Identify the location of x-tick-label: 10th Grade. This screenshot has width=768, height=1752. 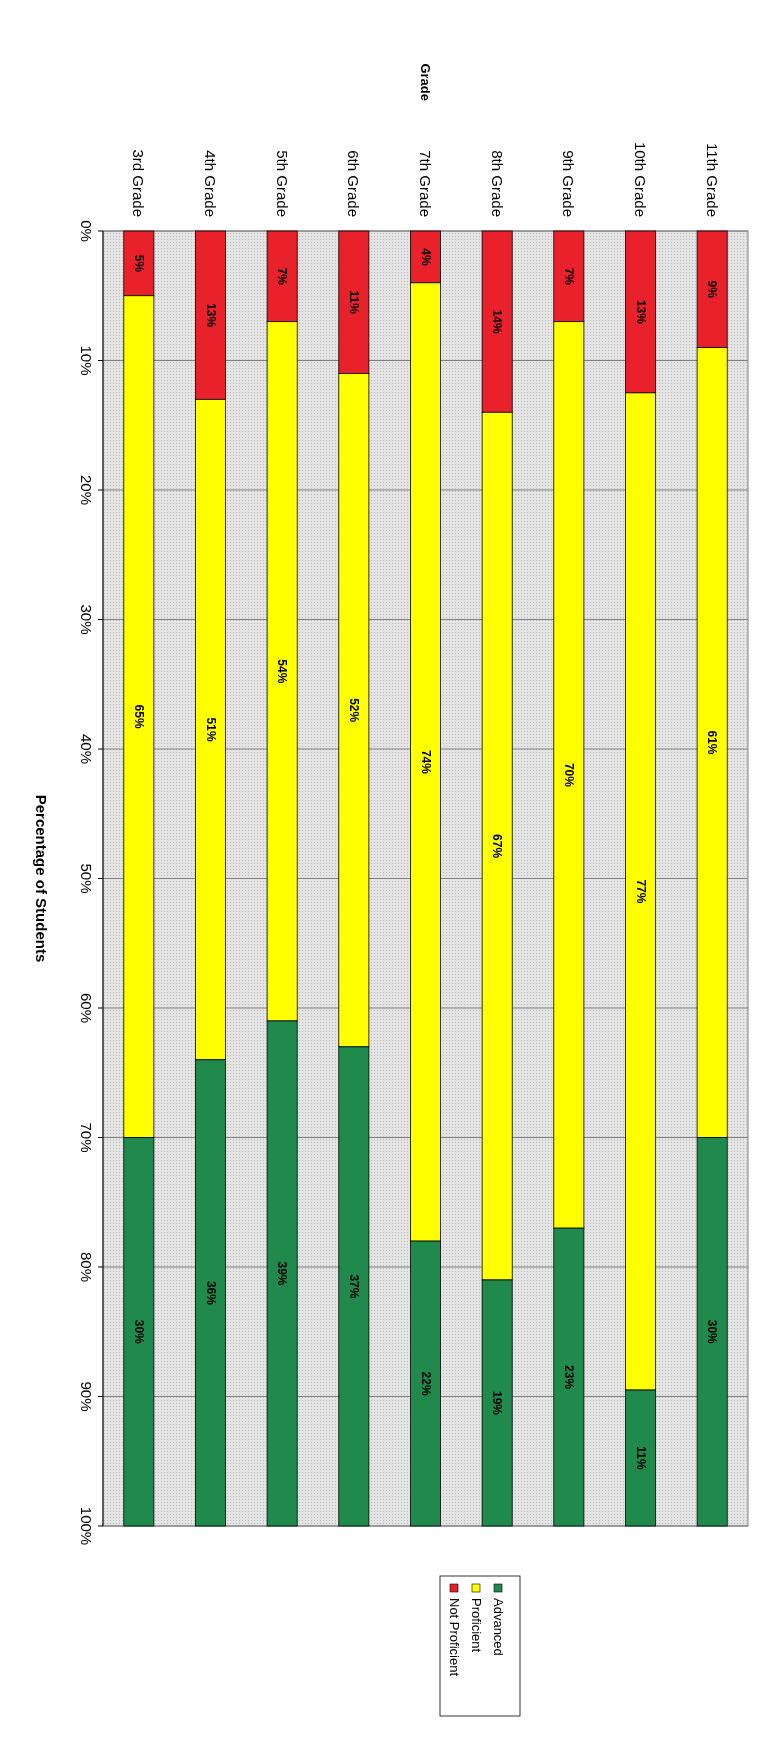
(640, 179).